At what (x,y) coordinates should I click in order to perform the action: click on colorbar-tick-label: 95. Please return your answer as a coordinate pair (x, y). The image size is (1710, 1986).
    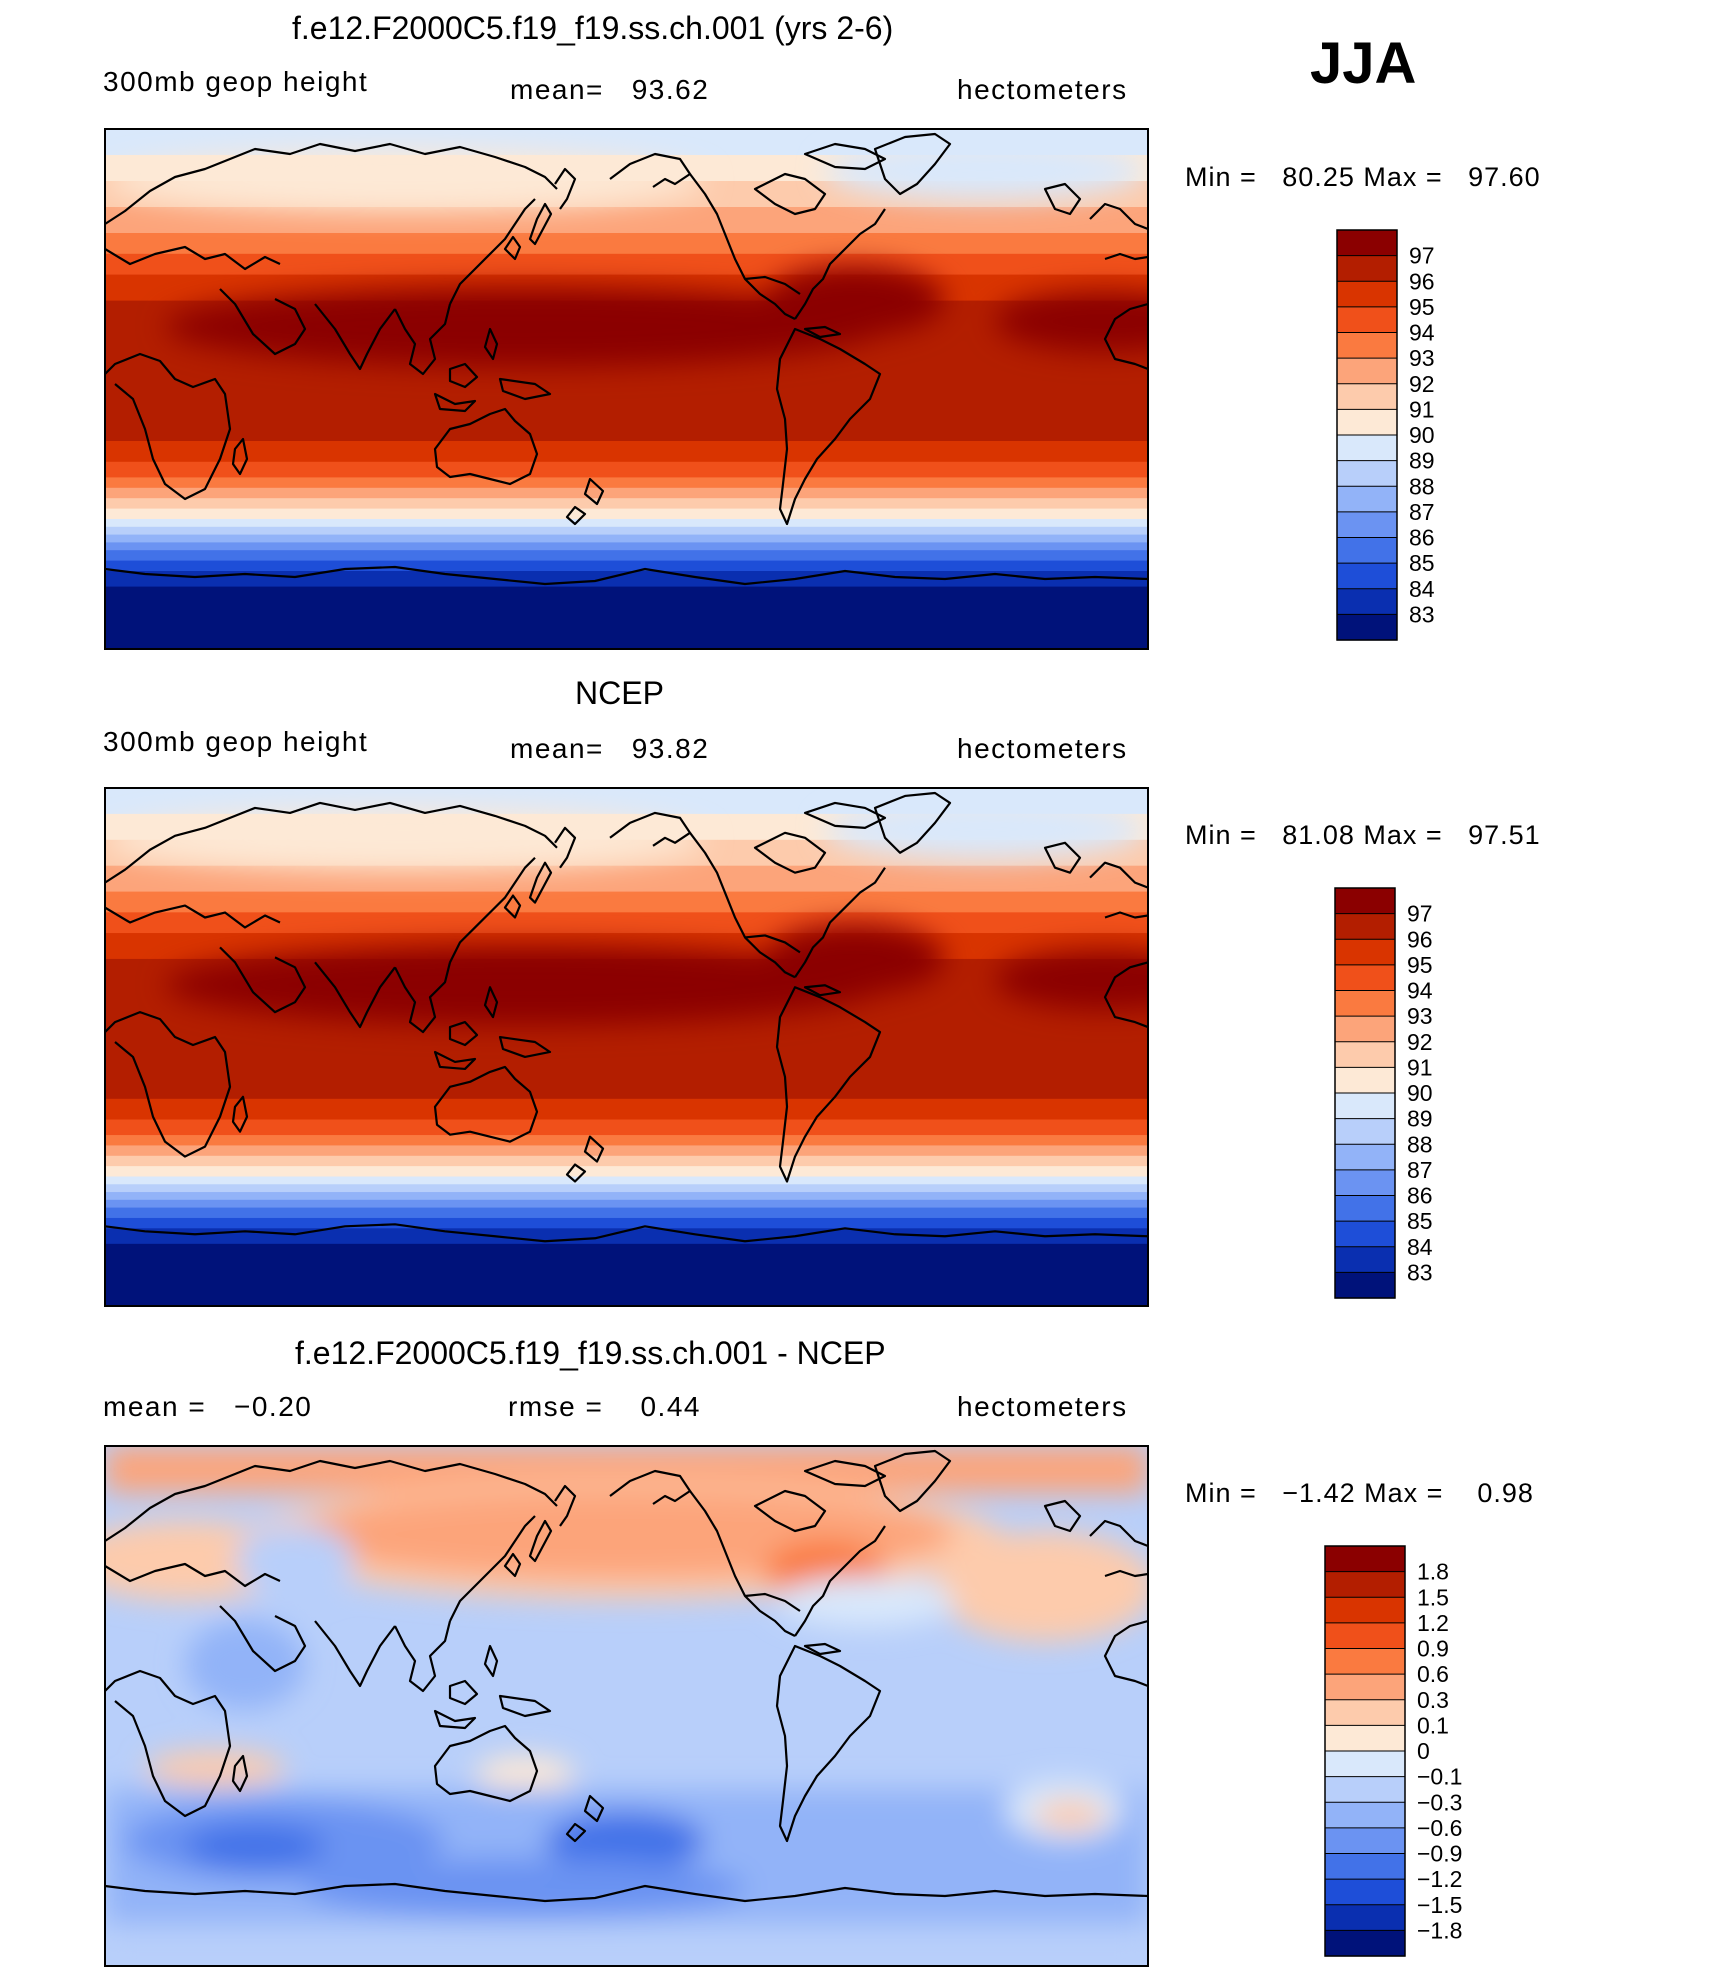
    Looking at the image, I should click on (1422, 307).